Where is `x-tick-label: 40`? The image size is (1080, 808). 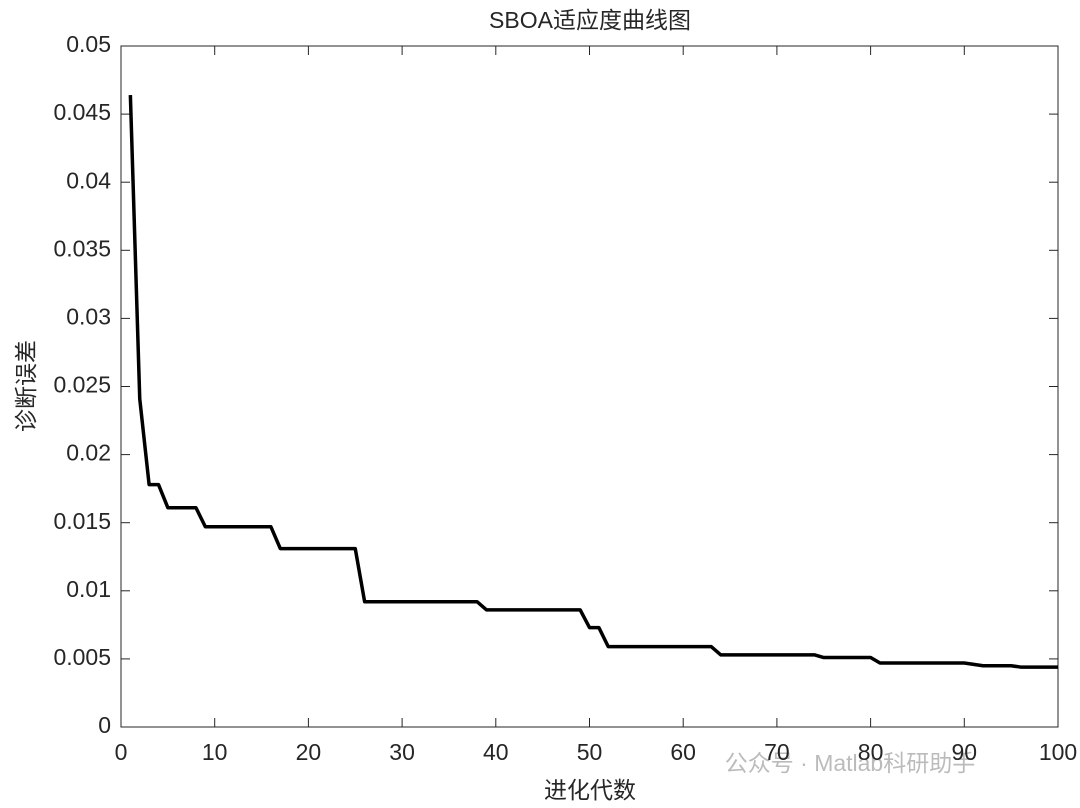 x-tick-label: 40 is located at coordinates (496, 752).